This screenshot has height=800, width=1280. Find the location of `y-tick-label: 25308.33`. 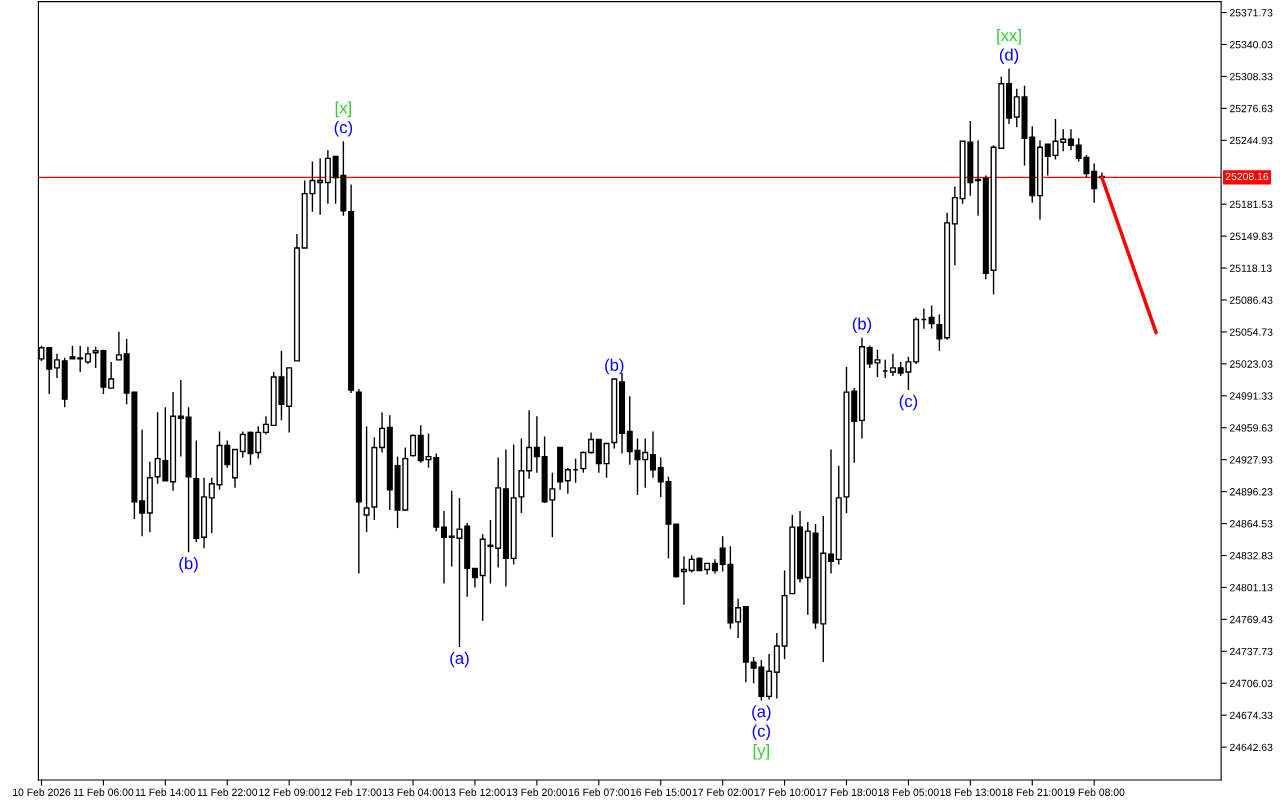

y-tick-label: 25308.33 is located at coordinates (1251, 76).